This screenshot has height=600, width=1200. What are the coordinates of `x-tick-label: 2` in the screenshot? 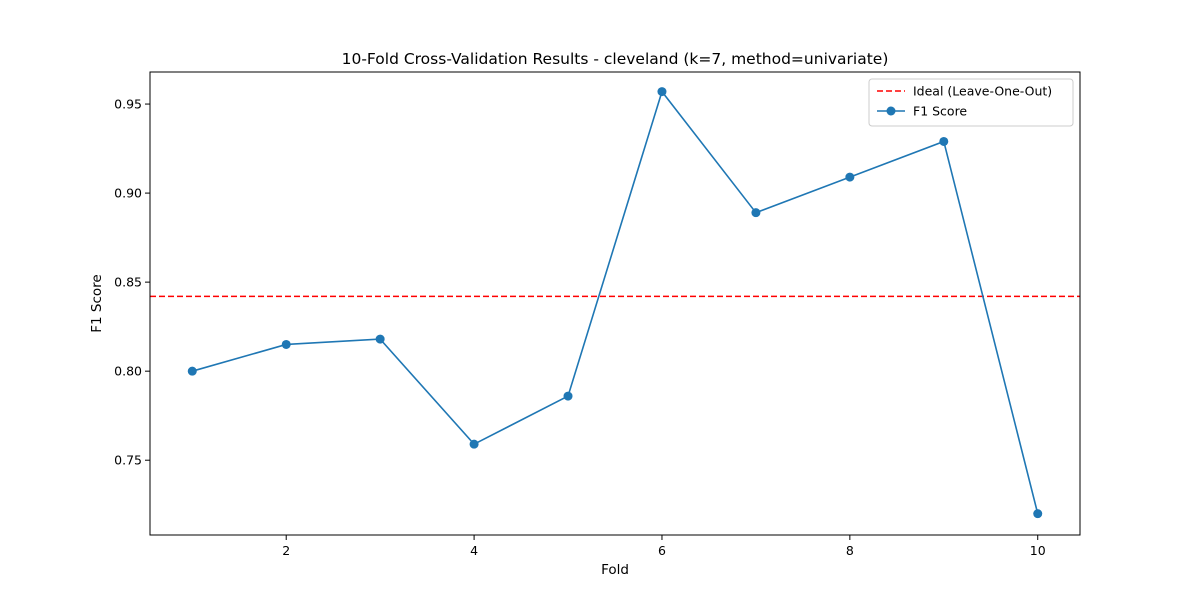 It's located at (286, 550).